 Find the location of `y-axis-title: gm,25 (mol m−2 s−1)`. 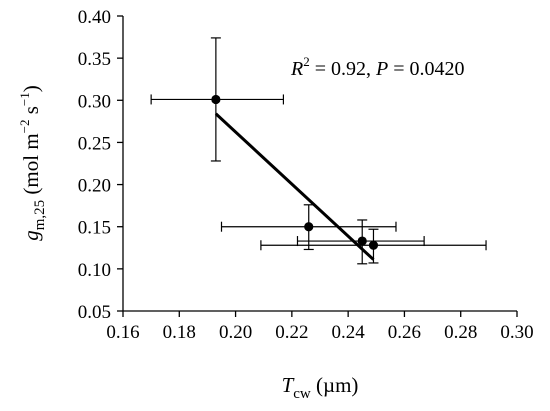

y-axis-title: gm,25 (mol m−2 s−1) is located at coordinates (32, 163).